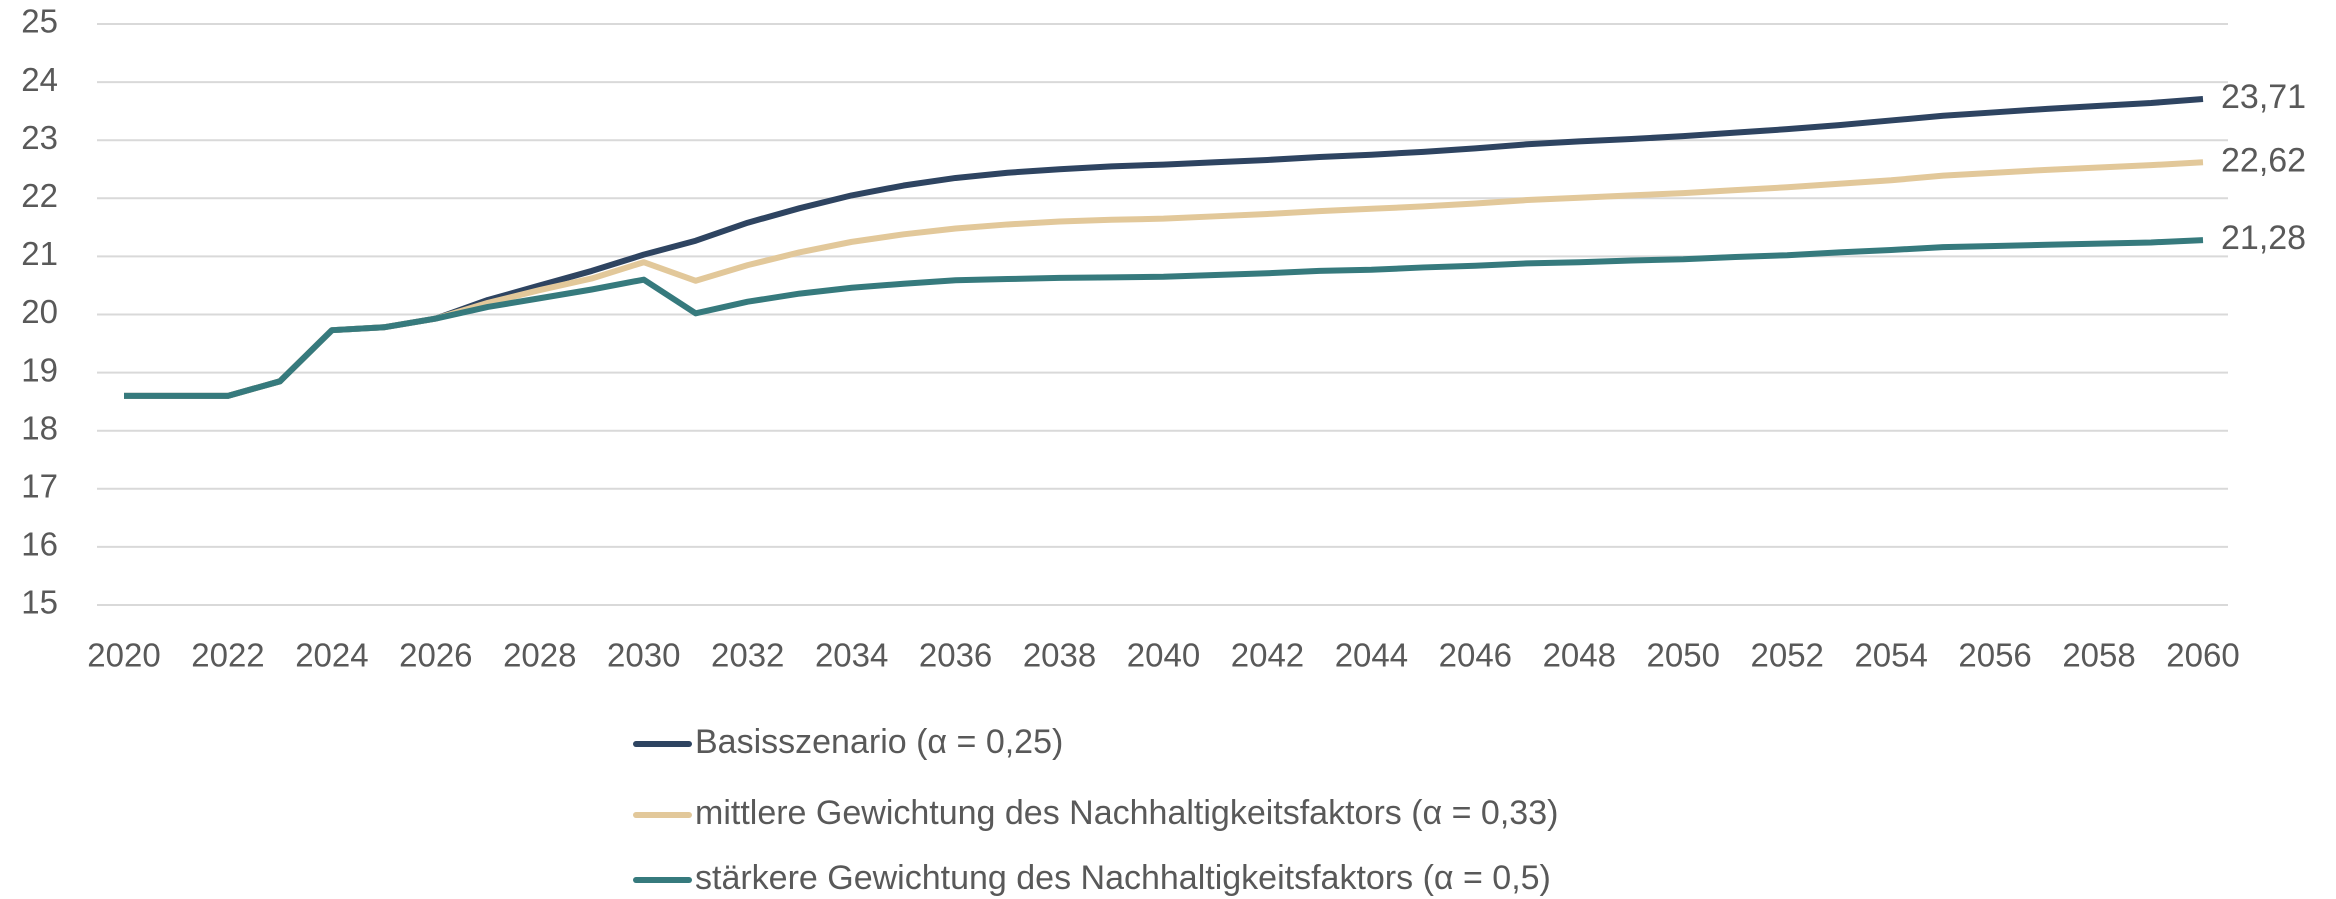  I want to click on x-tick-label: 2034, so click(851, 655).